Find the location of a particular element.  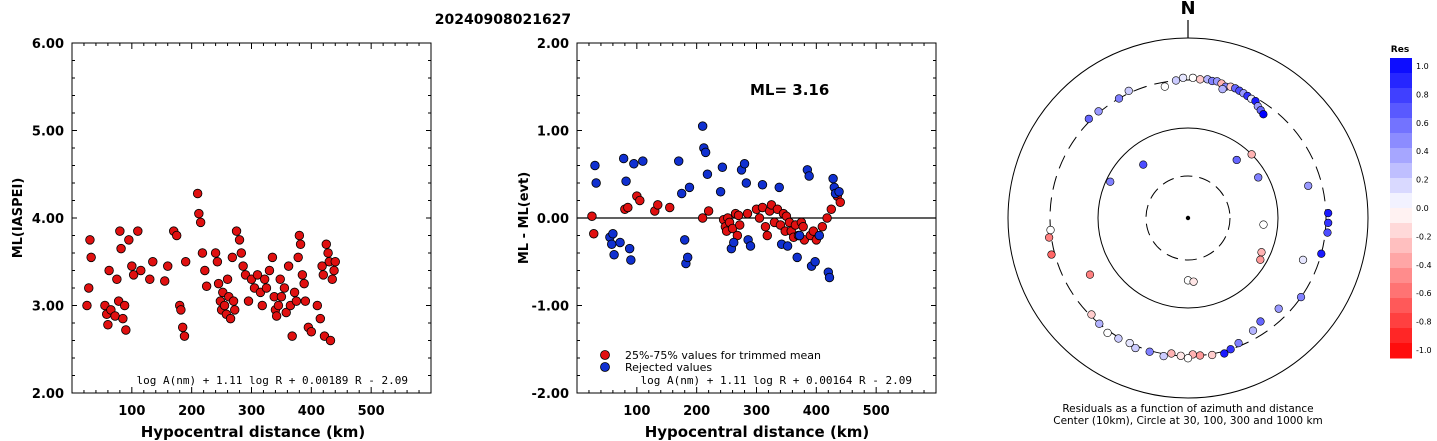

plot2-y-label: ML - ML(evt) is located at coordinates (524, 218).